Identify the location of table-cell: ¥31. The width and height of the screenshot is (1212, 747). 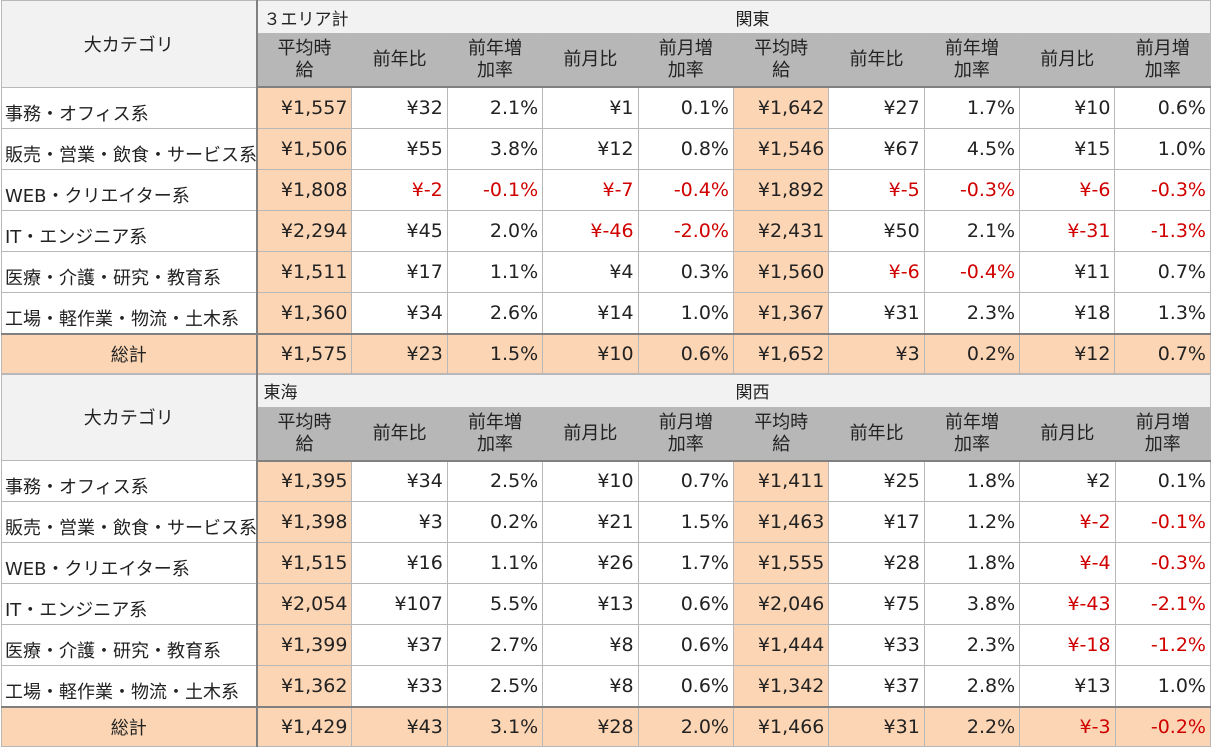
(876, 313).